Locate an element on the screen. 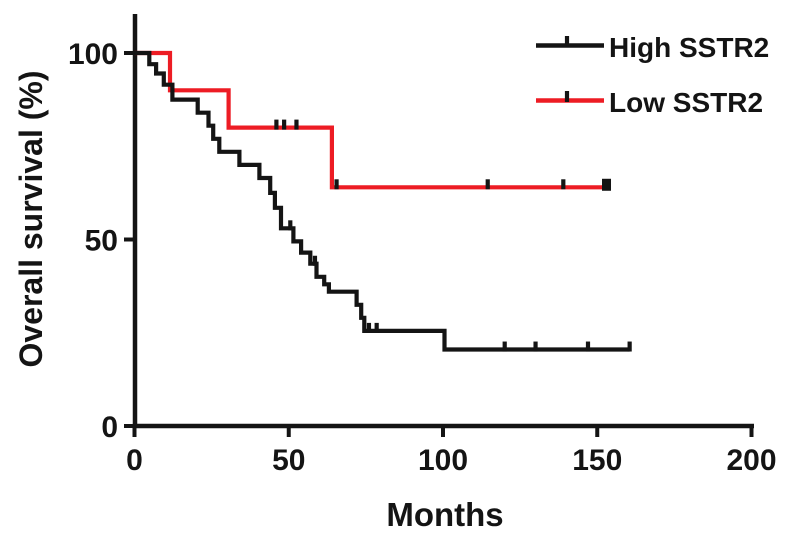  x-tick-label: 200 is located at coordinates (751, 460).